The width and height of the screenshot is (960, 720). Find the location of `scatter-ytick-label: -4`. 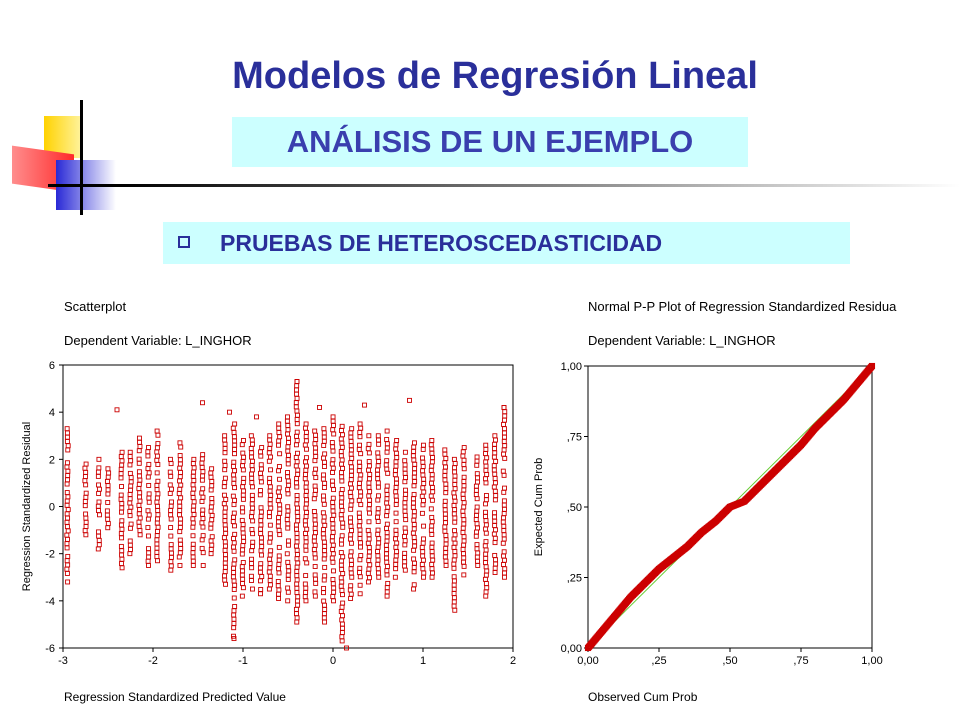

scatter-ytick-label: -4 is located at coordinates (50, 602).